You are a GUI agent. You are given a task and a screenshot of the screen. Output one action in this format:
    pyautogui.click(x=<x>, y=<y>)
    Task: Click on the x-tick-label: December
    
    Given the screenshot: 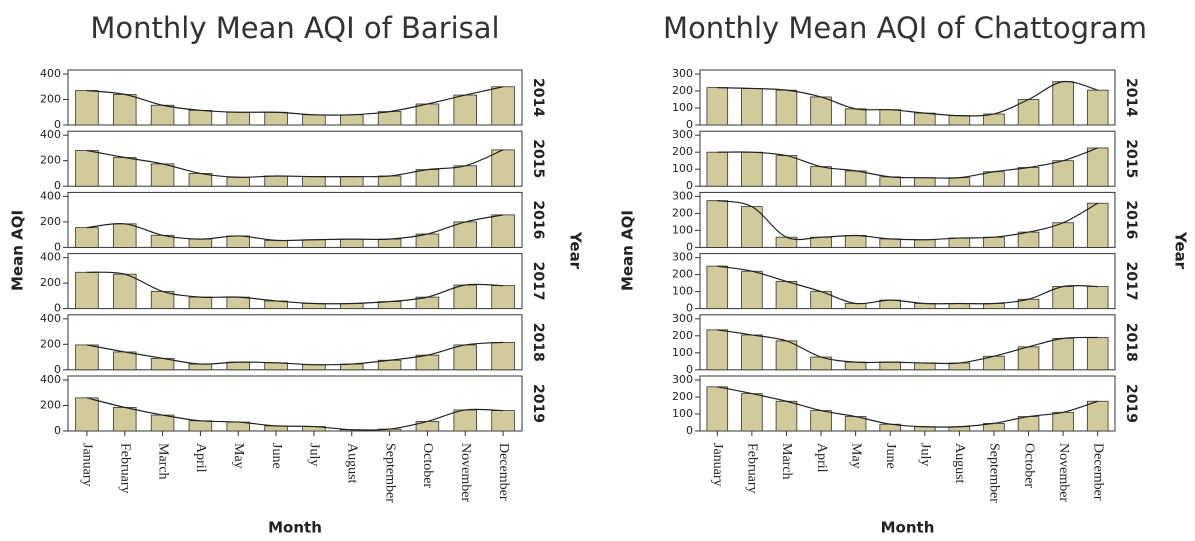 What is the action you would take?
    pyautogui.click(x=503, y=472)
    